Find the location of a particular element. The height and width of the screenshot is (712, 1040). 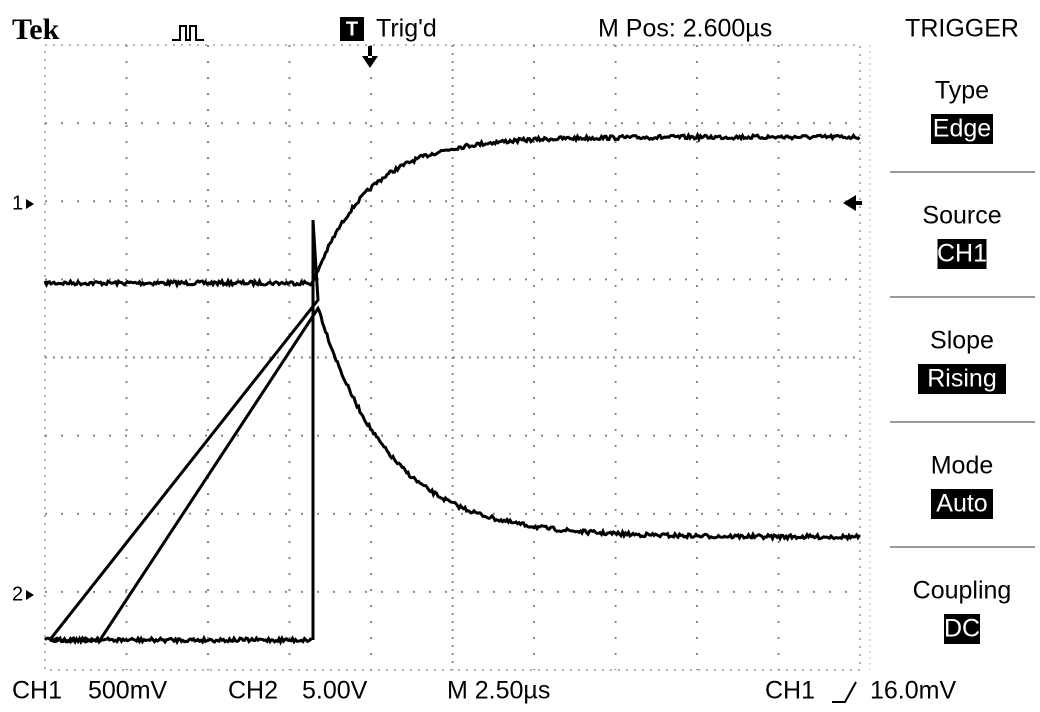

menu-value: Rising is located at coordinates (961, 379).